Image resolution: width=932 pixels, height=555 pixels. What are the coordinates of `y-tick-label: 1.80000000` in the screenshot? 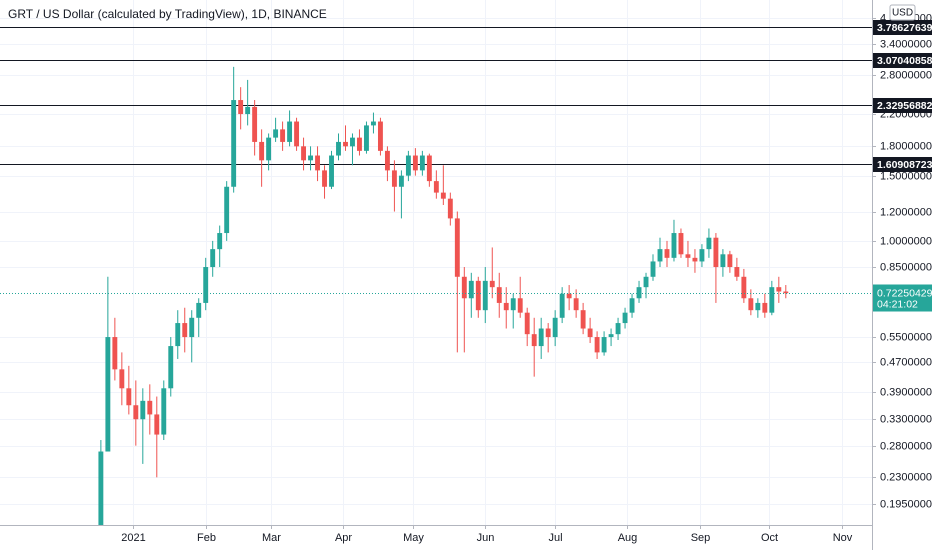 It's located at (906, 146).